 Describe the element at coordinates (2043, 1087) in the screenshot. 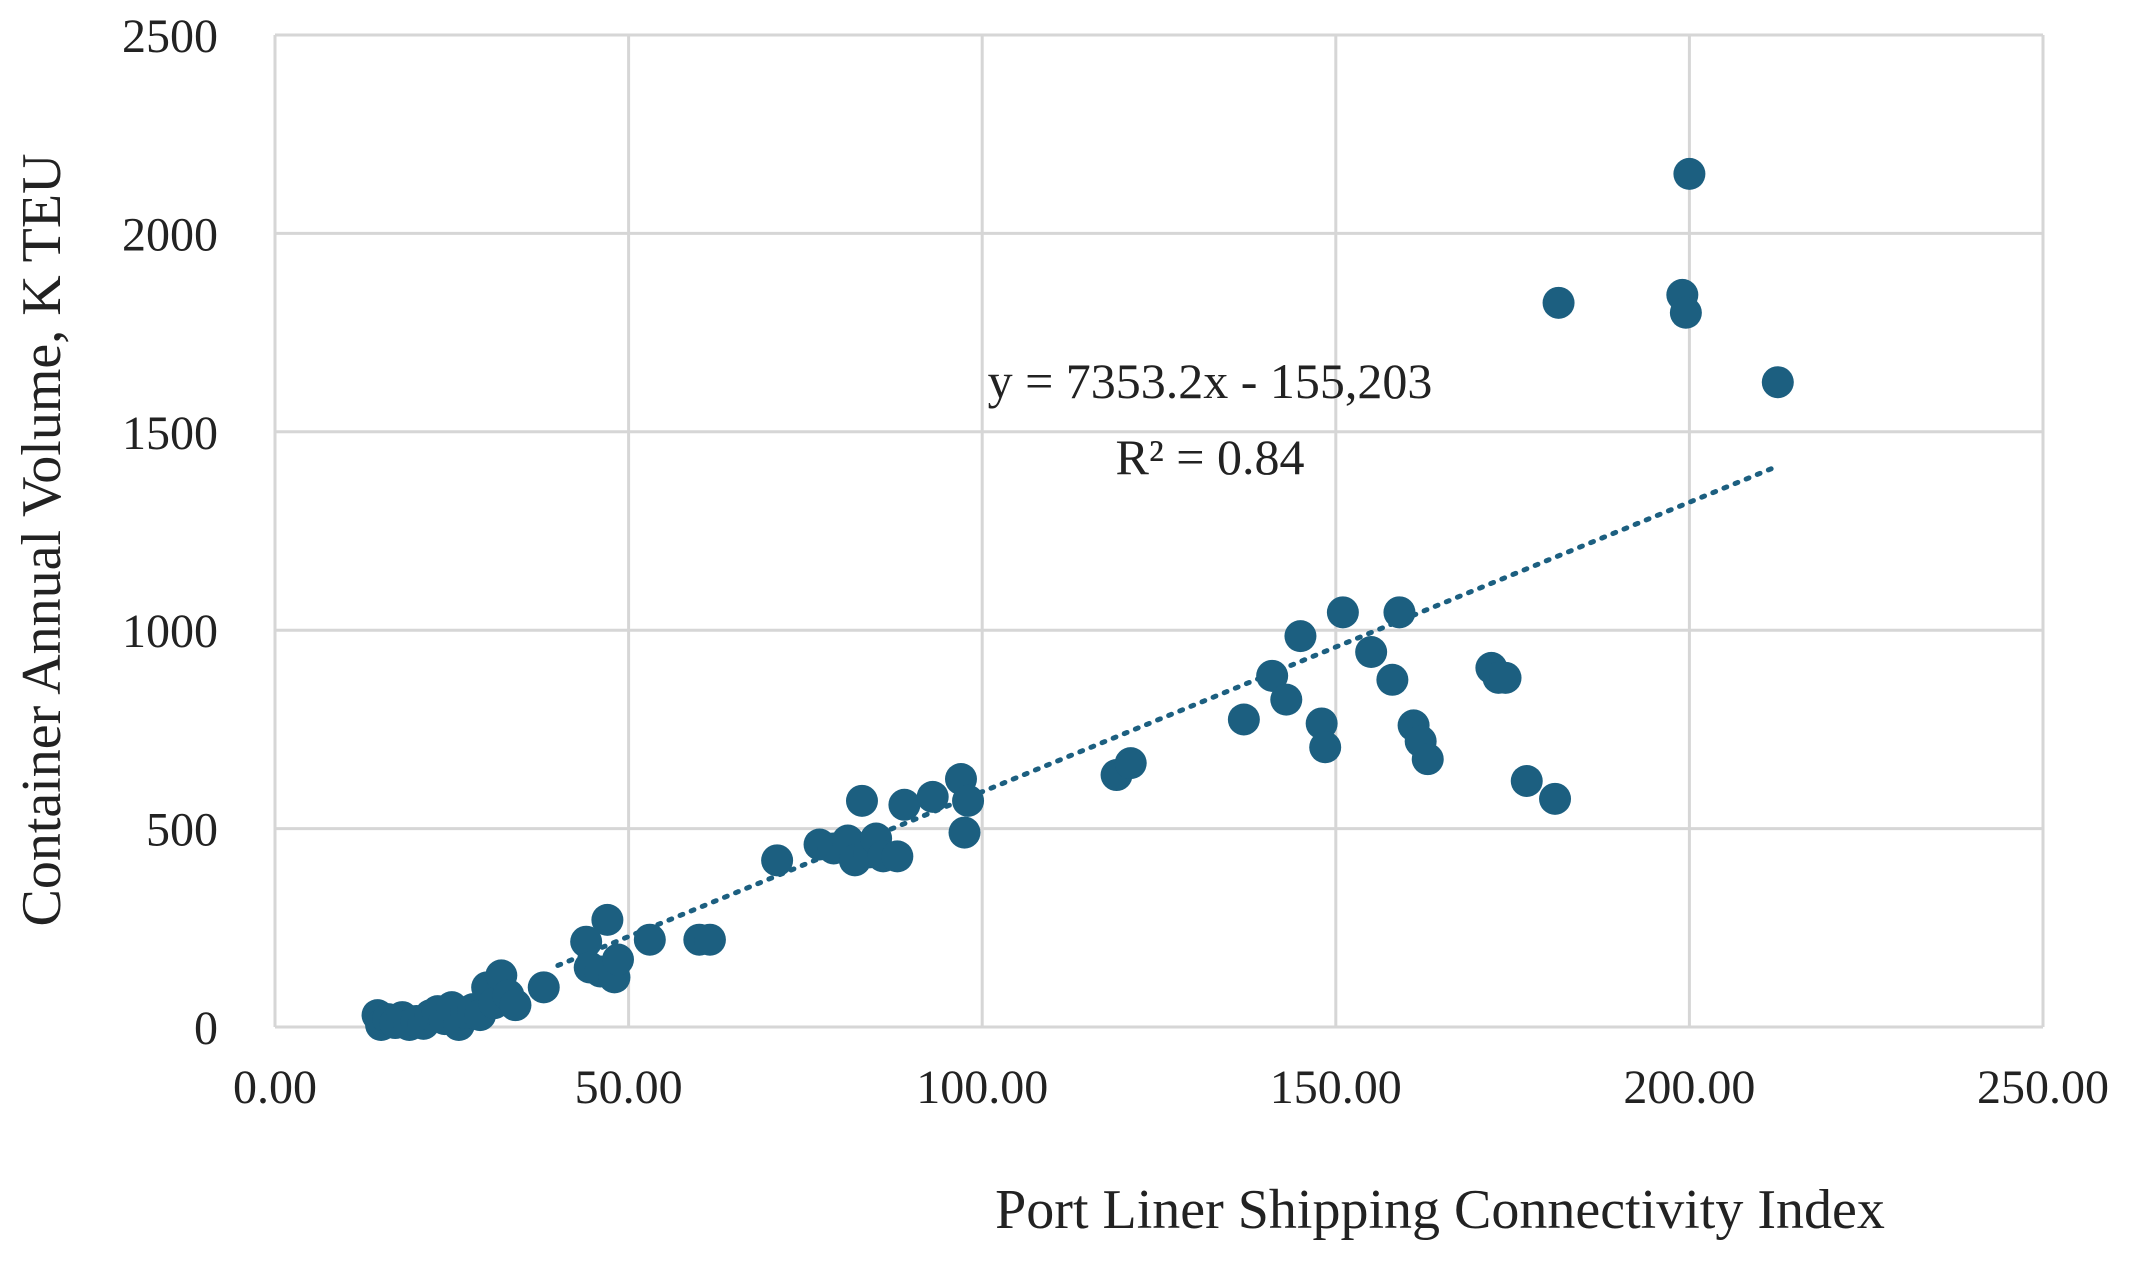

I see `x-tick-label: 250.00` at that location.